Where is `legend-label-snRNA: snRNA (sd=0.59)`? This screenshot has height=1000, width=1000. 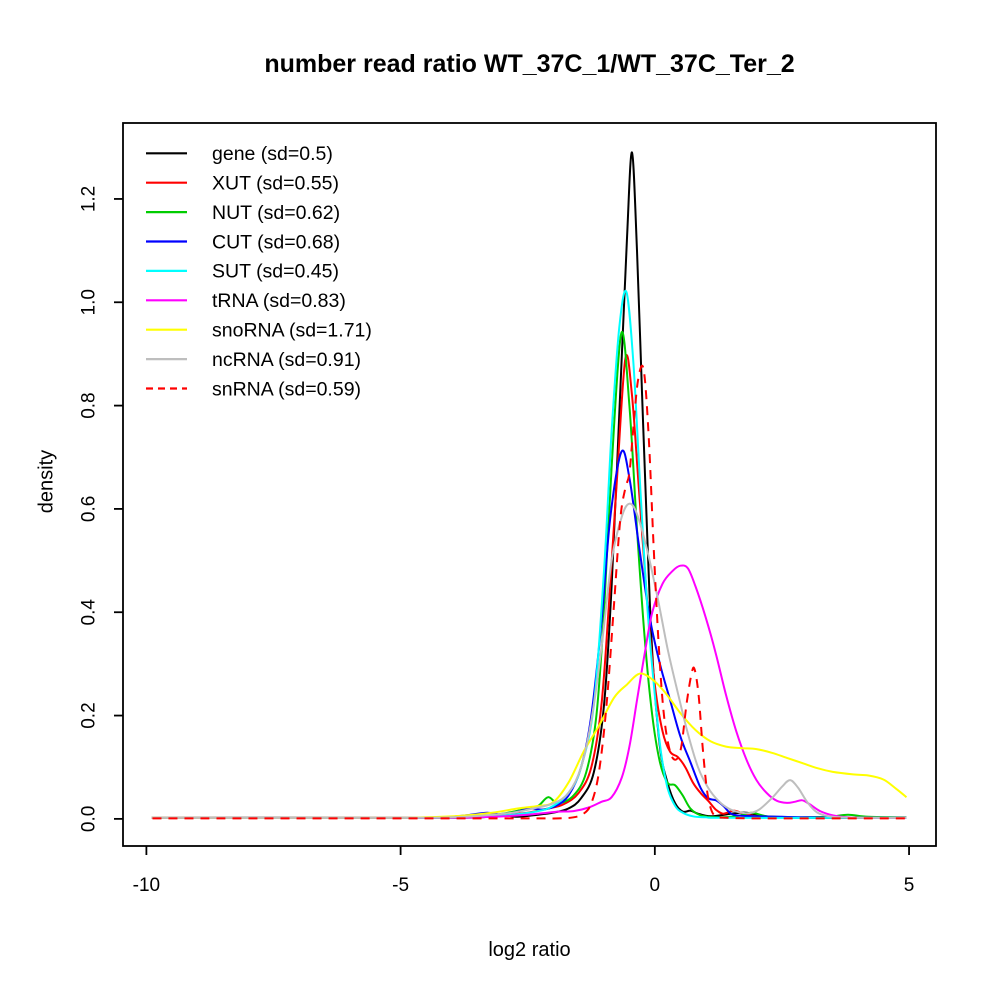
legend-label-snRNA: snRNA (sd=0.59) is located at coordinates (286, 389).